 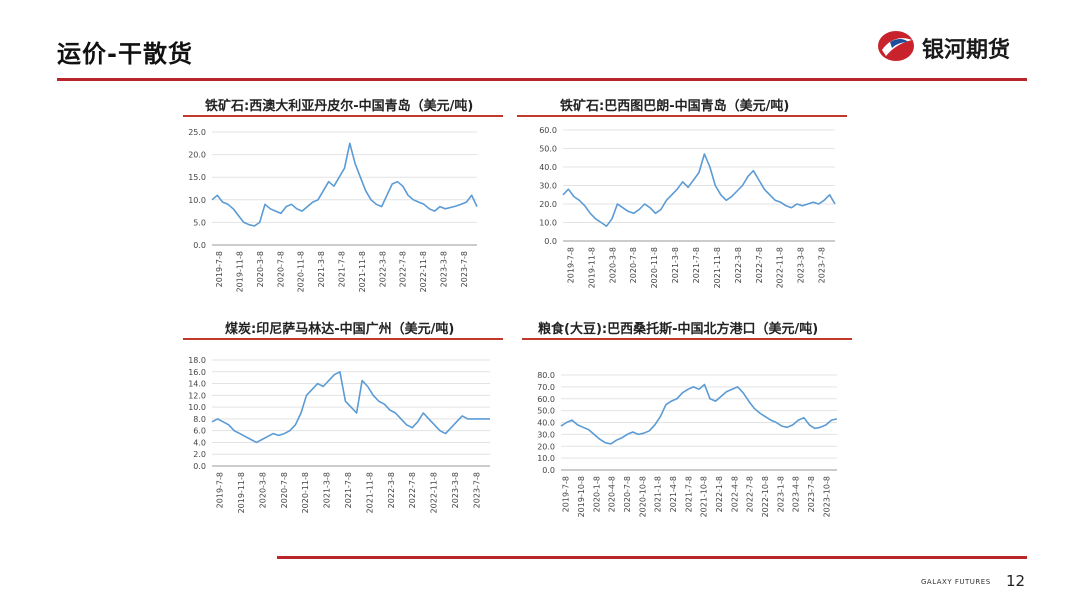 I want to click on chart-3-rule, so click(x=343, y=339).